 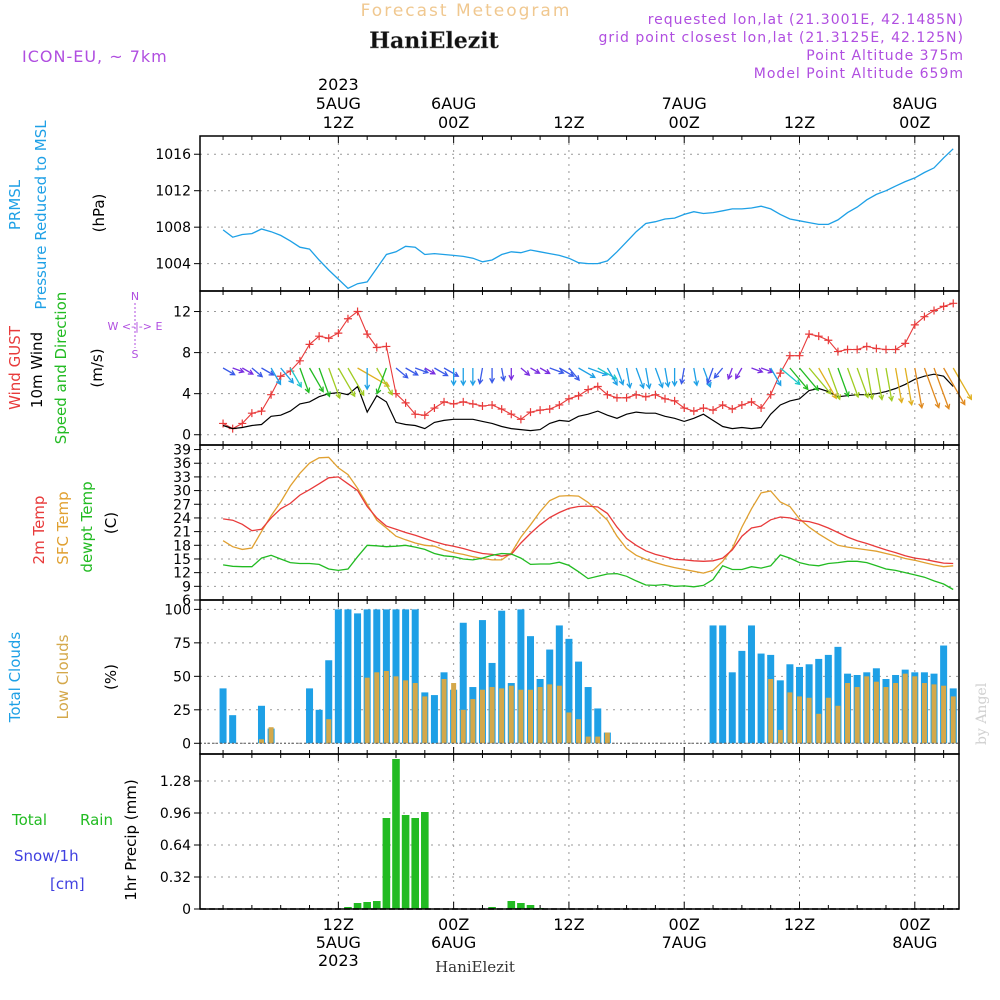 I want to click on bottom-time-label: 00Z, so click(x=453, y=924).